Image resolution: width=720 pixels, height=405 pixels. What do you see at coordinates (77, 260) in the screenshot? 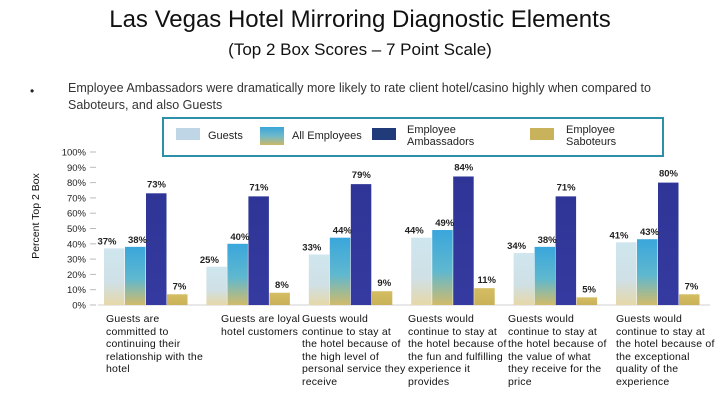
I see `y-tick-label: 30%` at bounding box center [77, 260].